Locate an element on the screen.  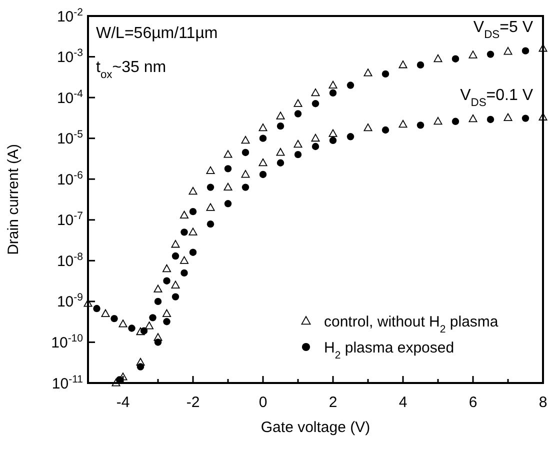
y-tick-label: 10$^{-2}$ is located at coordinates (70, 16).